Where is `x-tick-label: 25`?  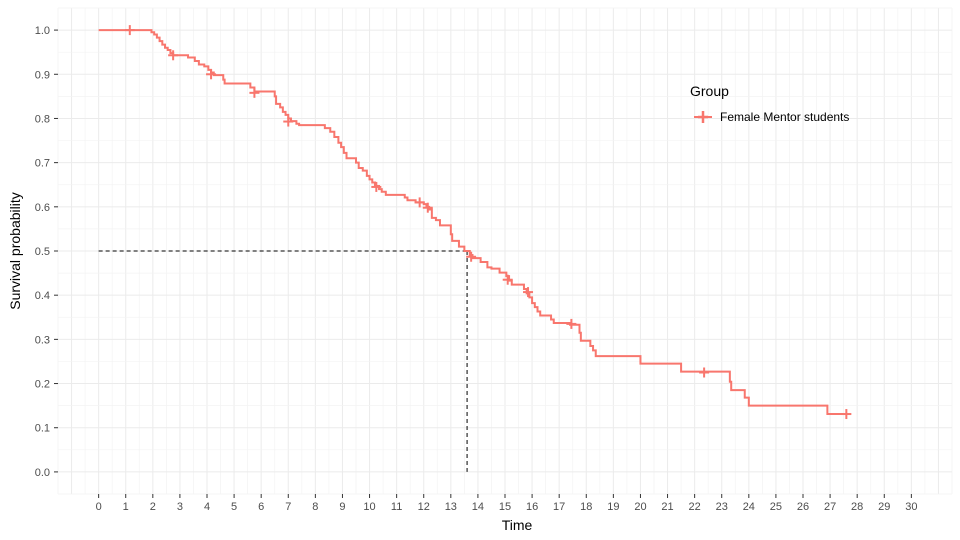
x-tick-label: 25 is located at coordinates (776, 507).